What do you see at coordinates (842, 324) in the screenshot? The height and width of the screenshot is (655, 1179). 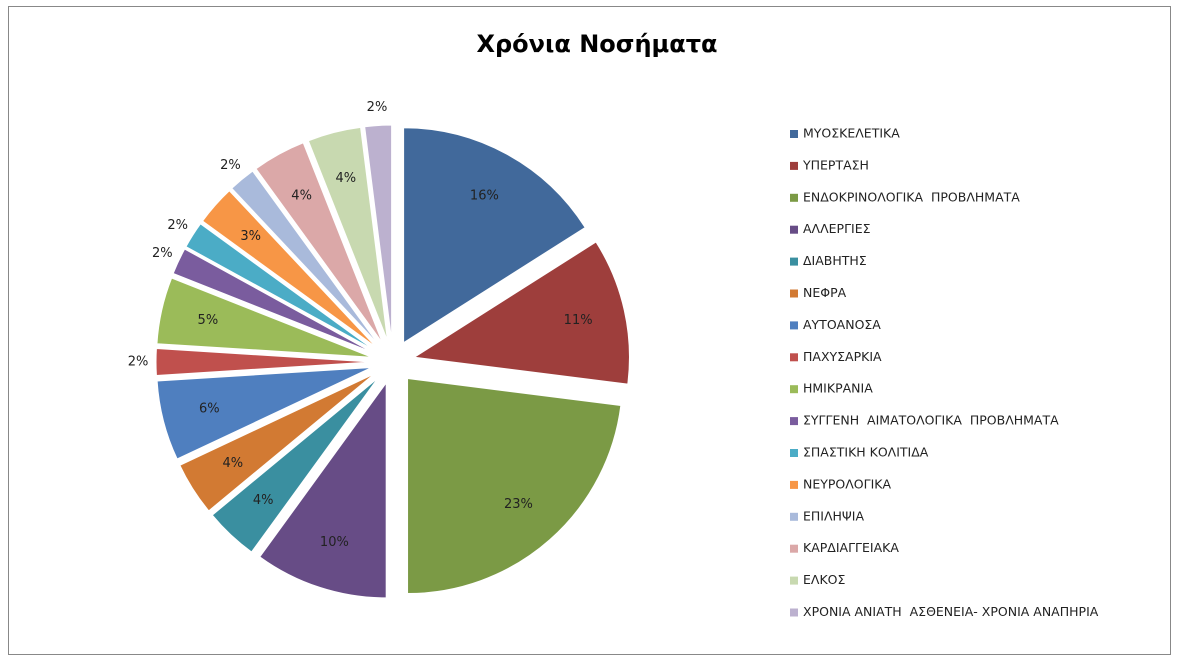 I see `legend-label: ΑΥΤΟΑΝΟΣΑ` at bounding box center [842, 324].